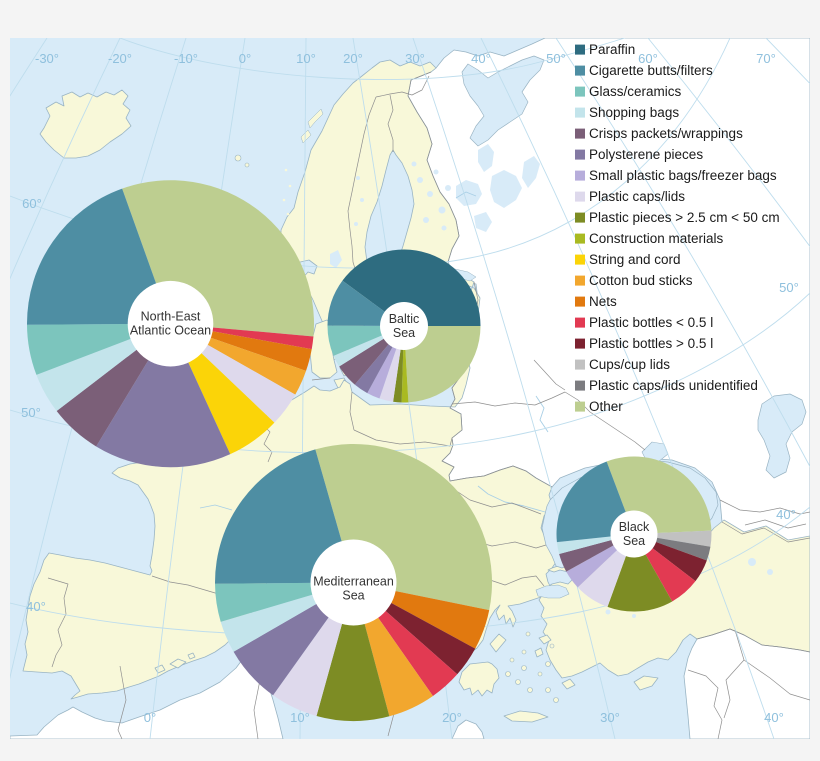  Describe the element at coordinates (651, 70) in the screenshot. I see `svg-text: Cigarette butts/filters` at that location.